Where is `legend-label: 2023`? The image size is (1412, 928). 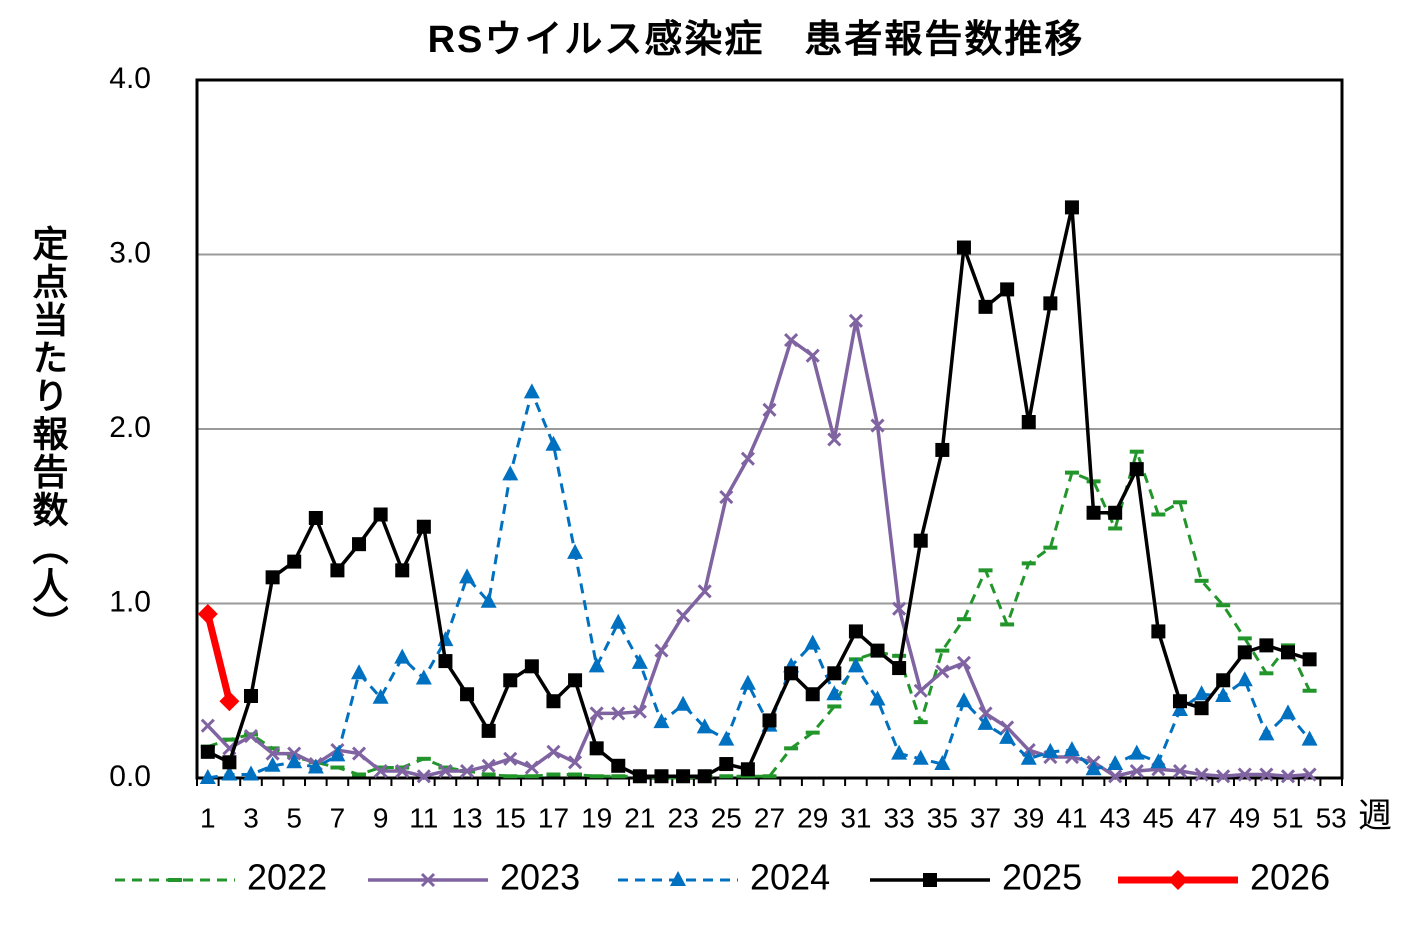
legend-label: 2023 is located at coordinates (540, 877).